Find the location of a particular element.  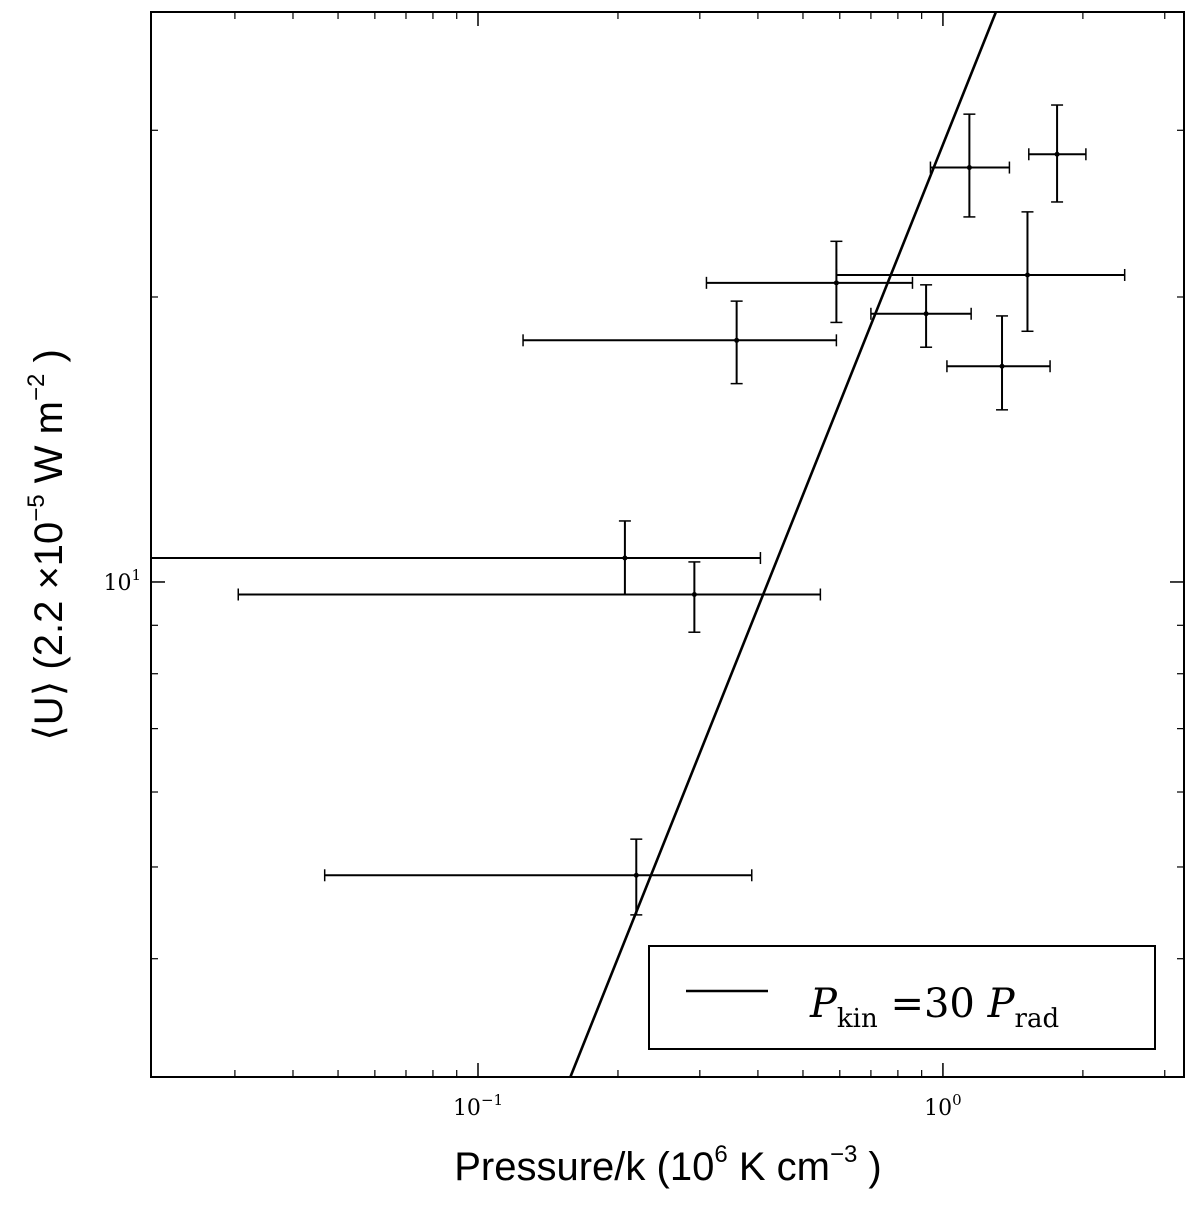

y-tick-label: 101 is located at coordinates (122, 581).